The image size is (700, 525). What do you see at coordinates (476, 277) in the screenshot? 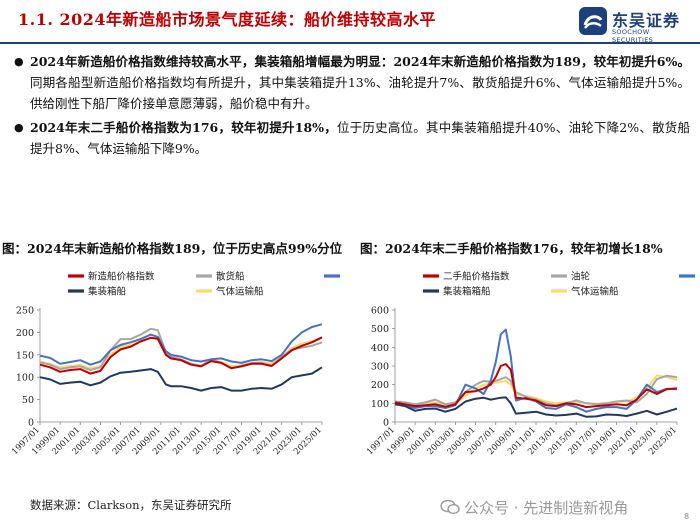
I see `legend-label: 二手船价格指数` at bounding box center [476, 277].